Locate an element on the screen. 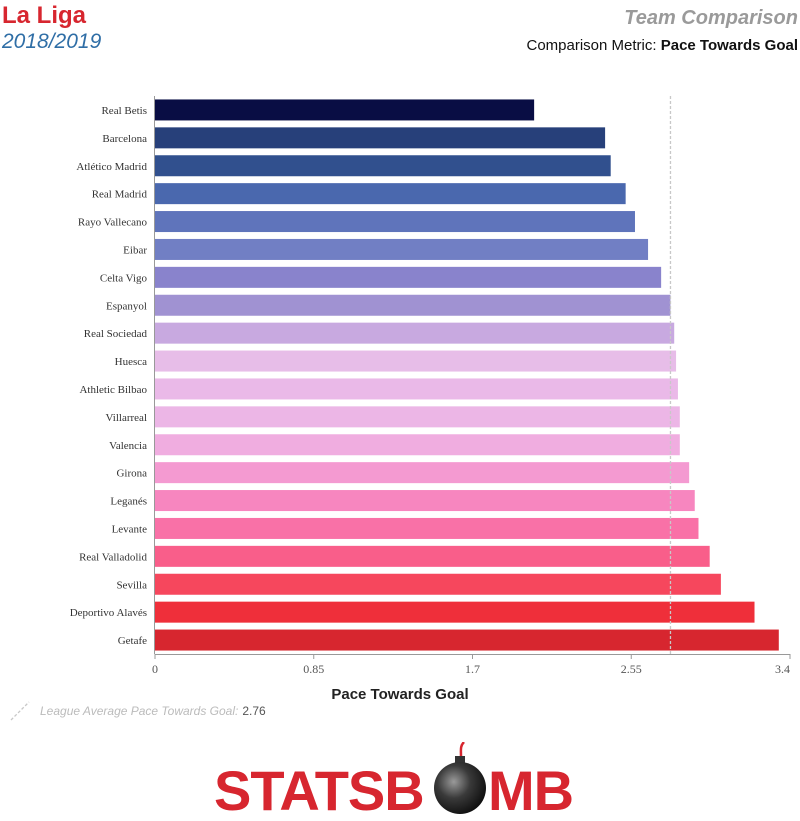  y-tick-label: Levante is located at coordinates (130, 529).